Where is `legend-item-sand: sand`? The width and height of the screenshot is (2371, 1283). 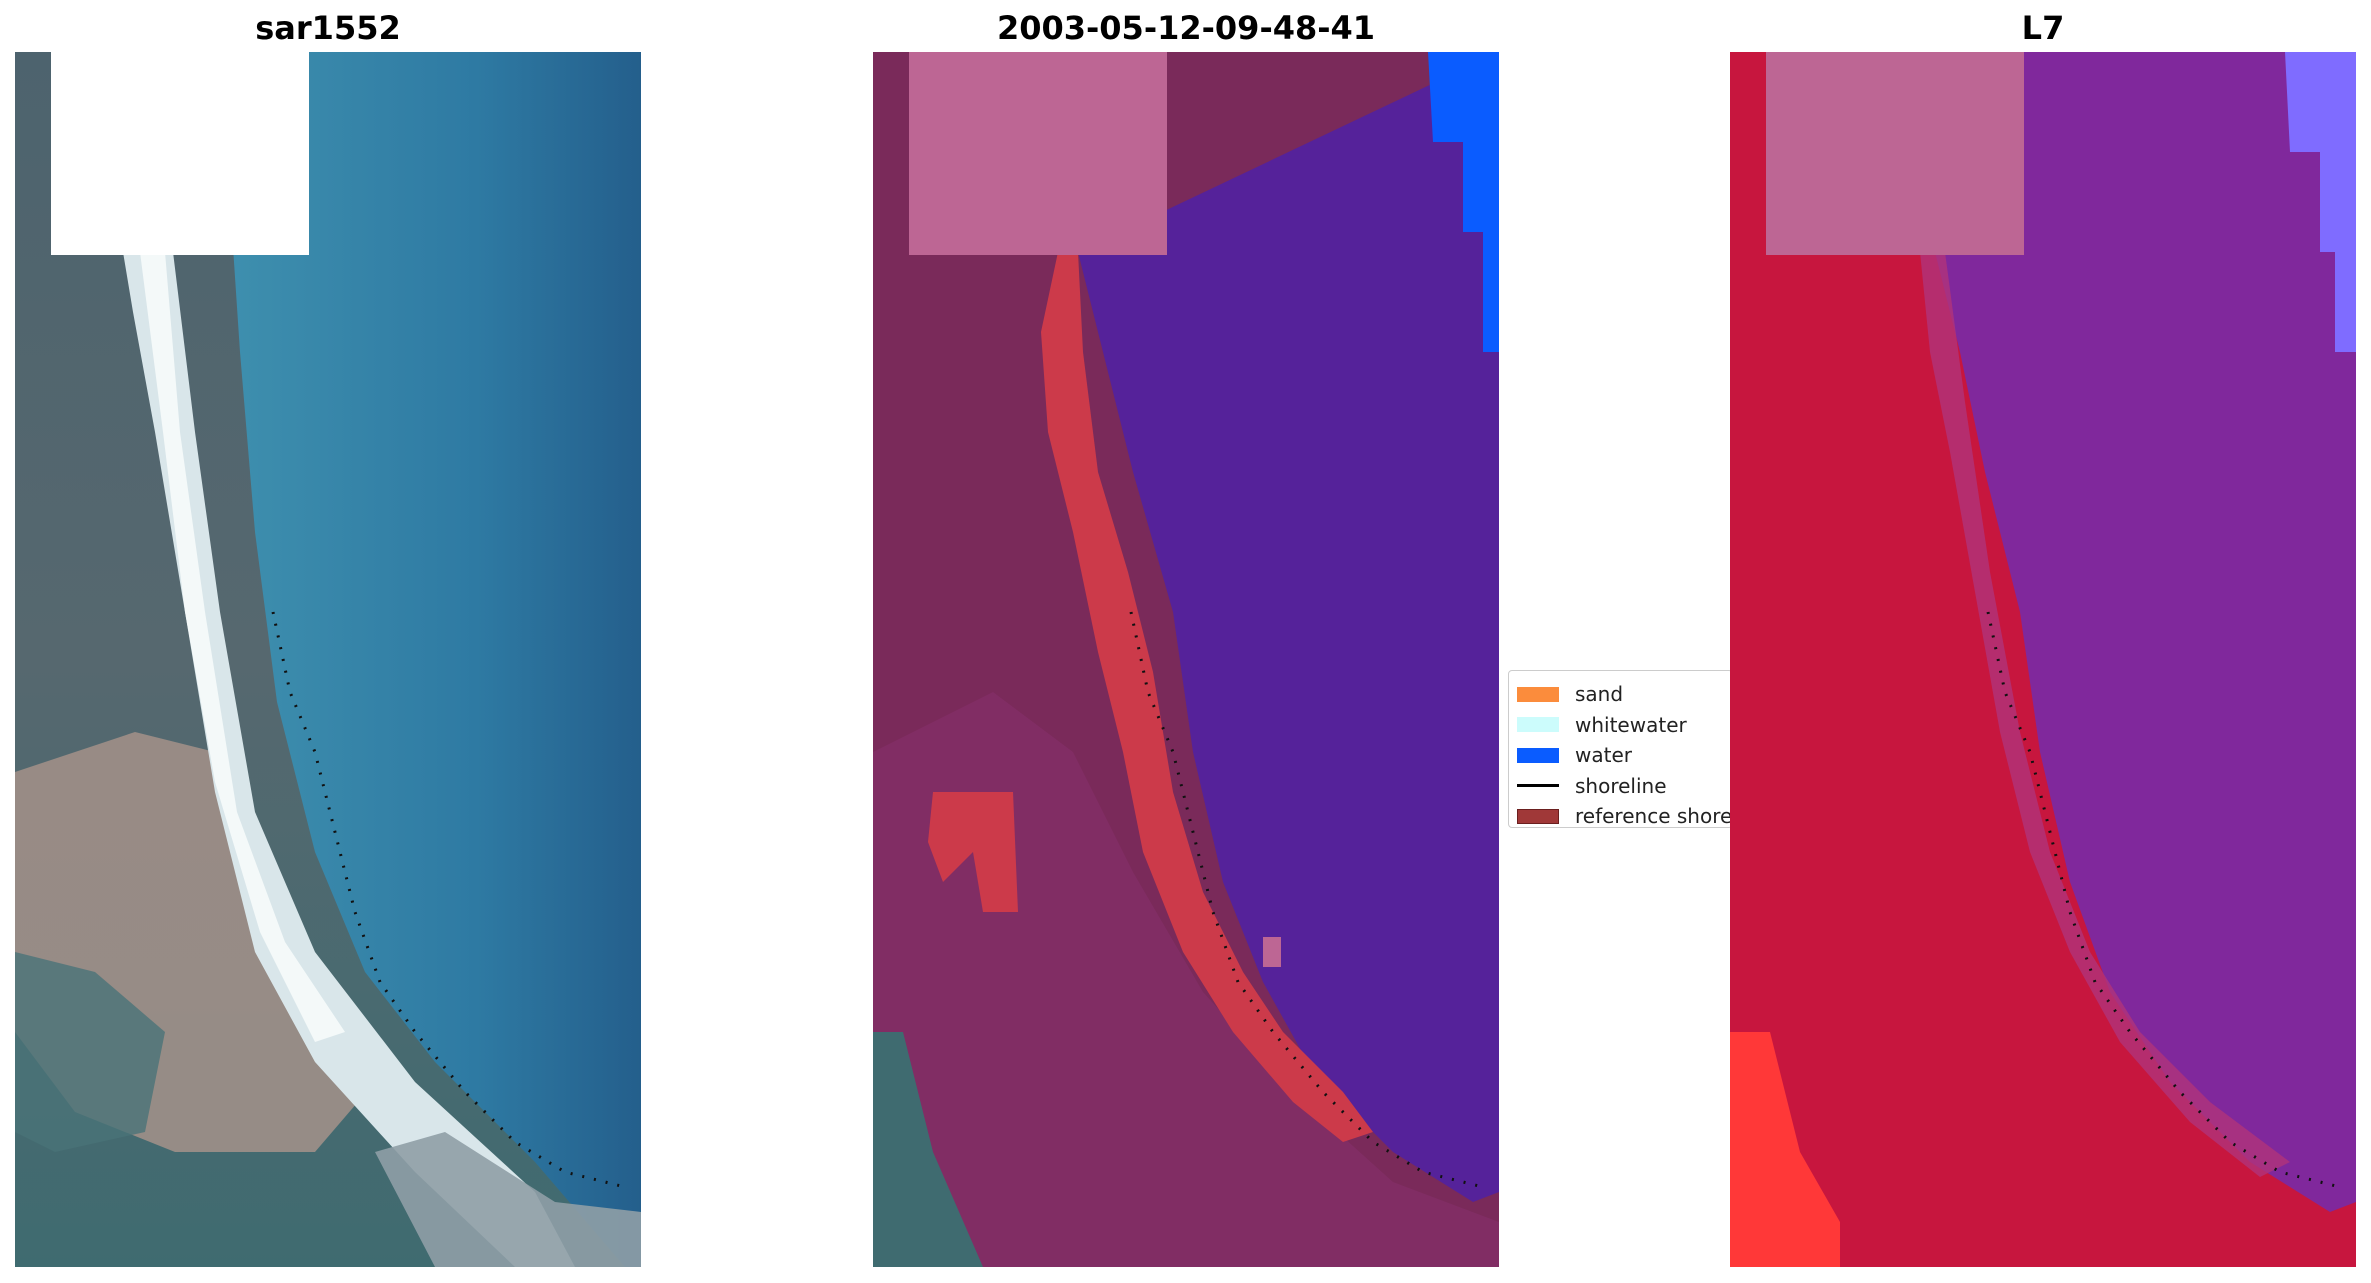
legend-item-sand: sand is located at coordinates (1624, 694).